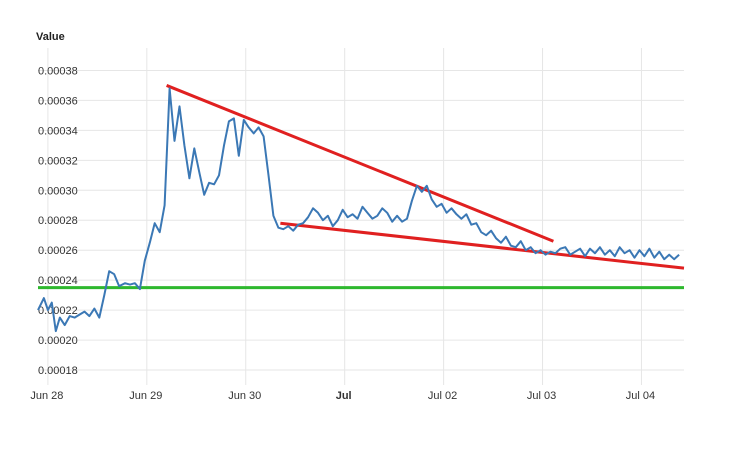 This screenshot has width=737, height=467. What do you see at coordinates (640, 396) in the screenshot?
I see `x-tick-label: Jul 04` at bounding box center [640, 396].